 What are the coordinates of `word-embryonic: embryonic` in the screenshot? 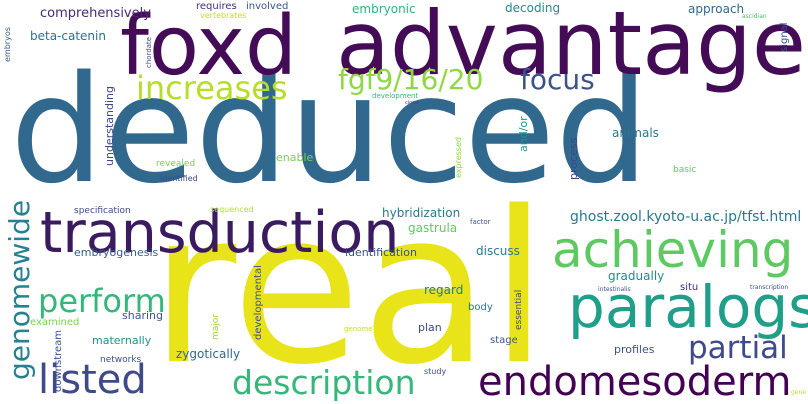 It's located at (384, 9).